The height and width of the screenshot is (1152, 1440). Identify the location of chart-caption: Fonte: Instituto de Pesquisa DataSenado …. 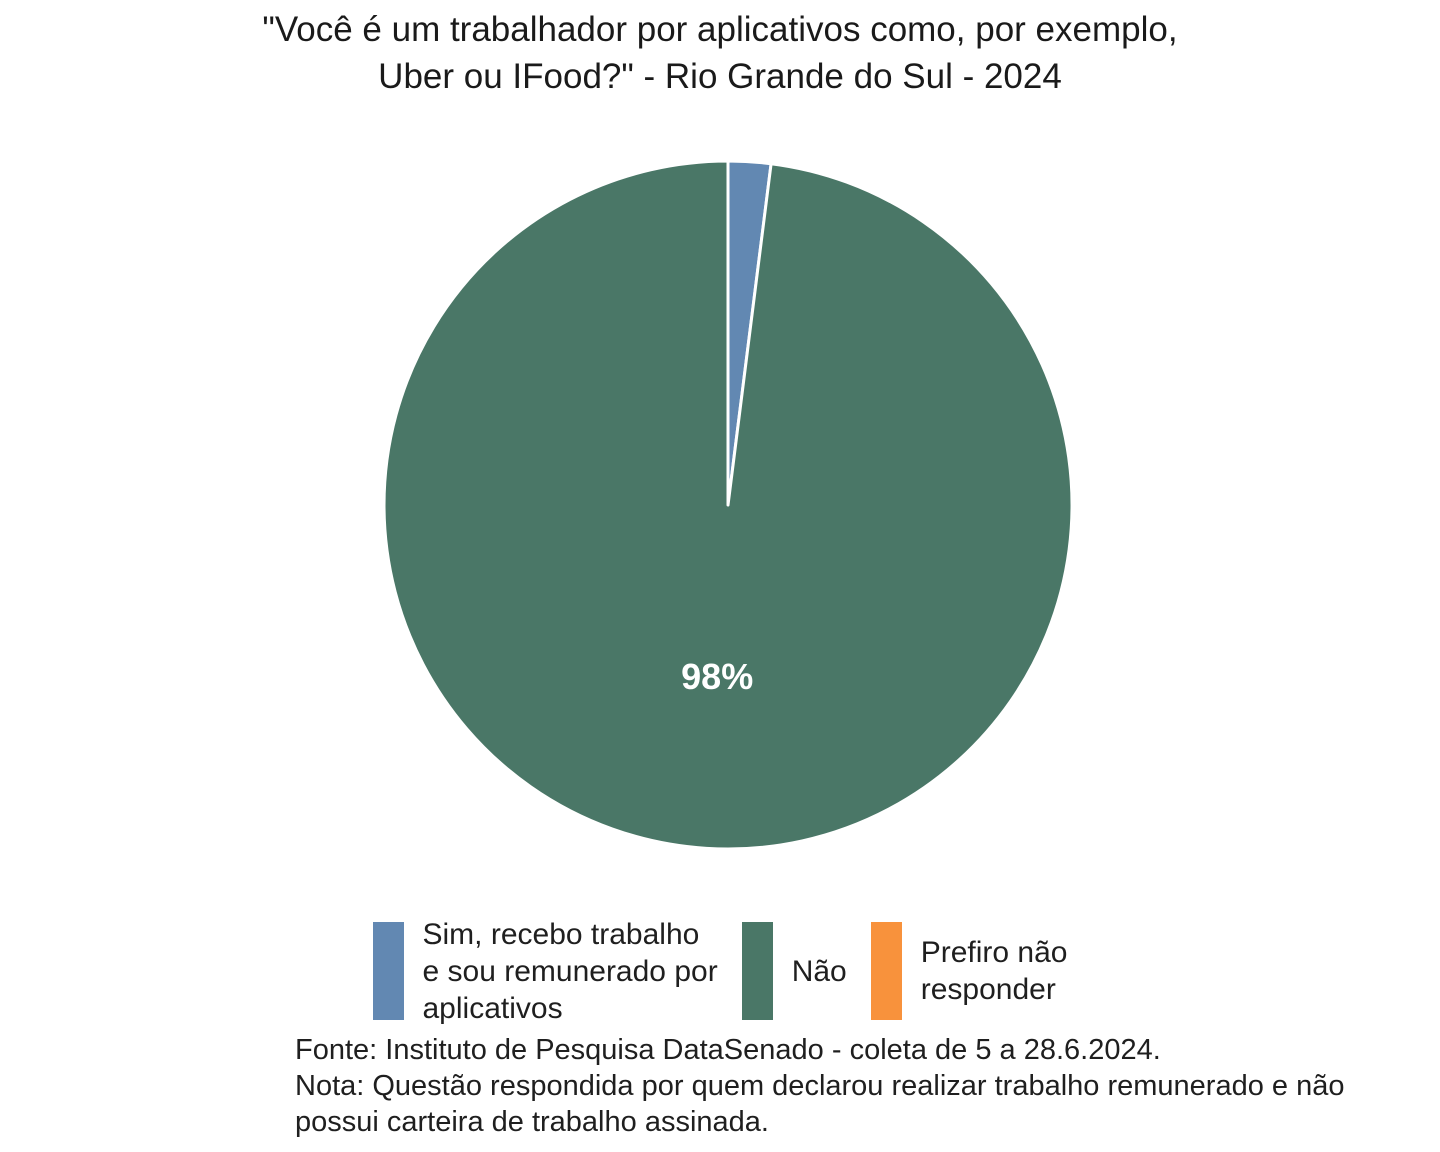
(820, 1086).